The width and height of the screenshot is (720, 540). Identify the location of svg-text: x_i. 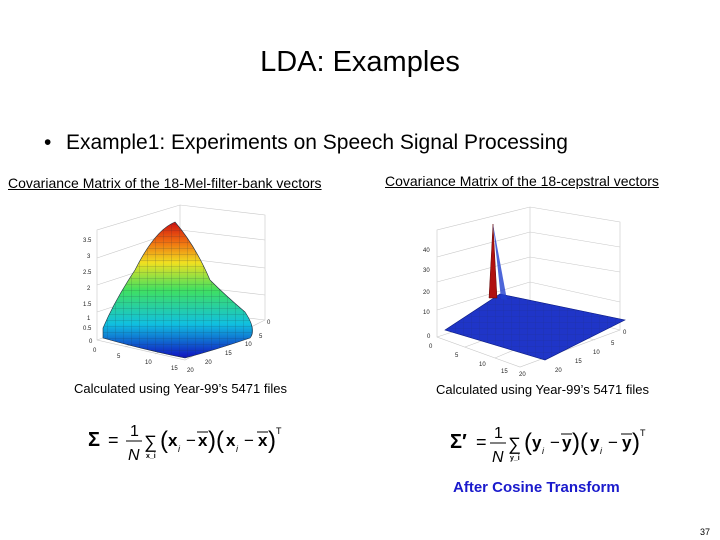
(151, 456).